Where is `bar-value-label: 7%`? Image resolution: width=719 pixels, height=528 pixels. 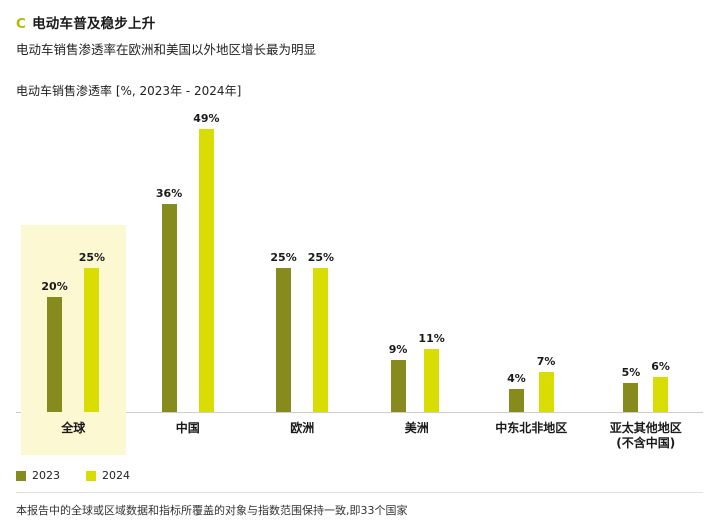
bar-value-label: 7% is located at coordinates (546, 361).